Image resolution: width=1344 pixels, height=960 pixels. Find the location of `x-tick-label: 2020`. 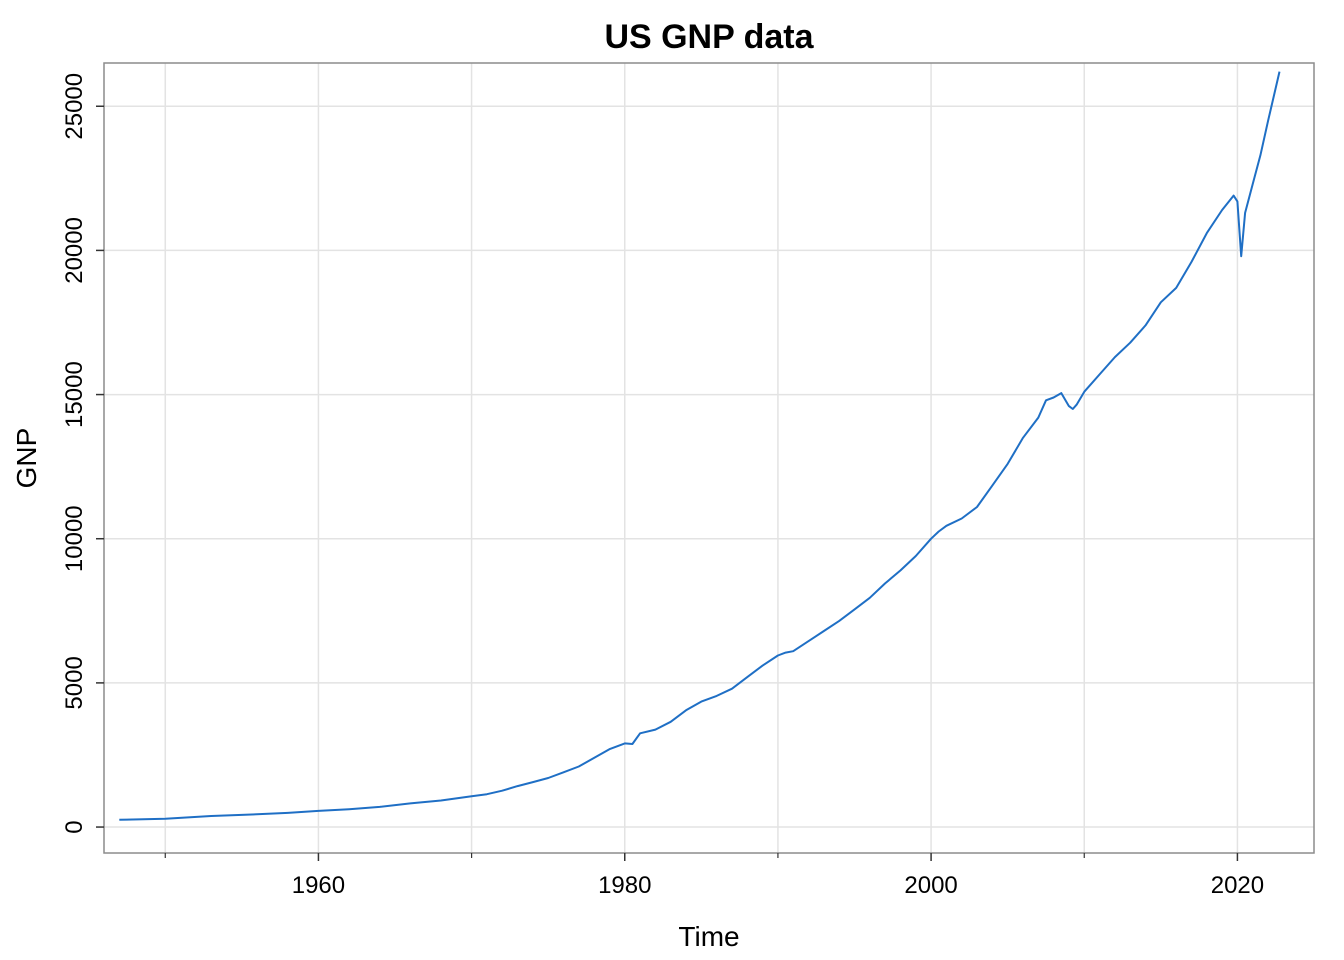

x-tick-label: 2020 is located at coordinates (1237, 885).